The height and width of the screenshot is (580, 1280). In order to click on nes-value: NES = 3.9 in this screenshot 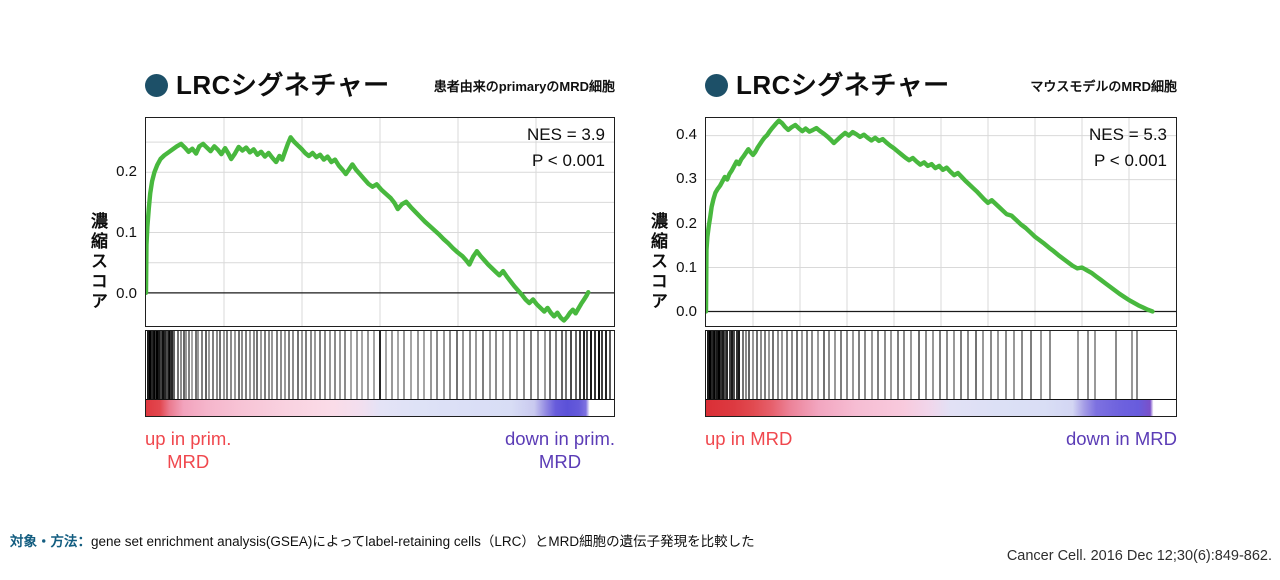, I will do `click(566, 134)`.